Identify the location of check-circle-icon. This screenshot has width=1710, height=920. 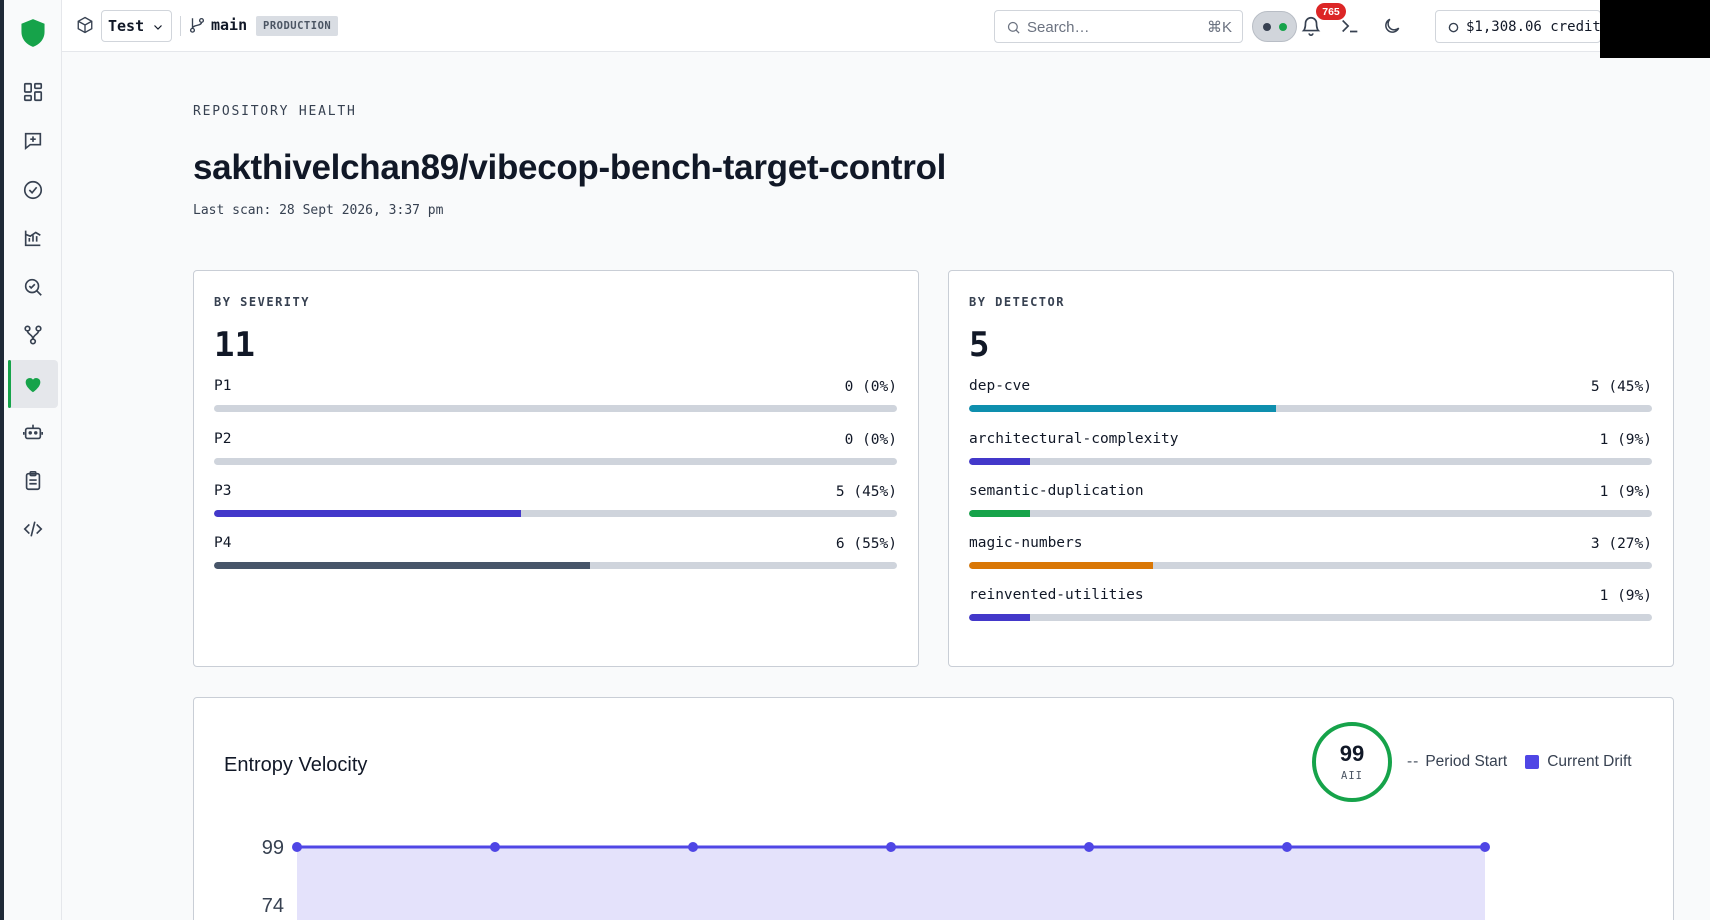
(33, 190).